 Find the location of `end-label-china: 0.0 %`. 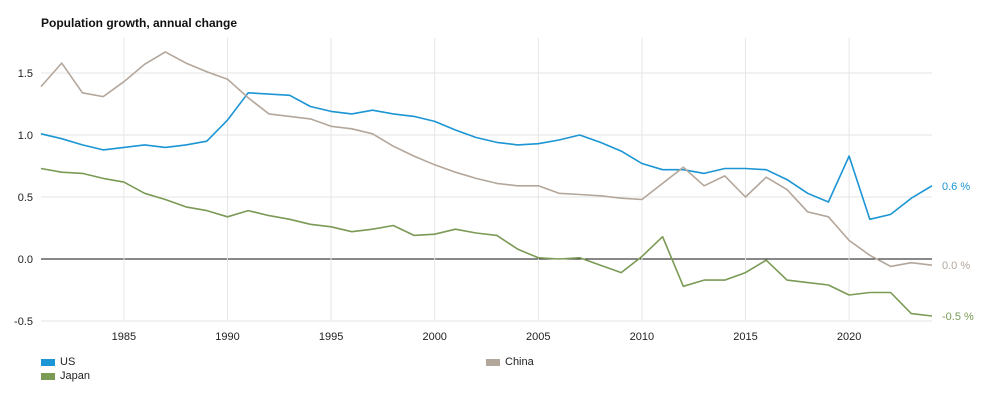

end-label-china: 0.0 % is located at coordinates (956, 266).